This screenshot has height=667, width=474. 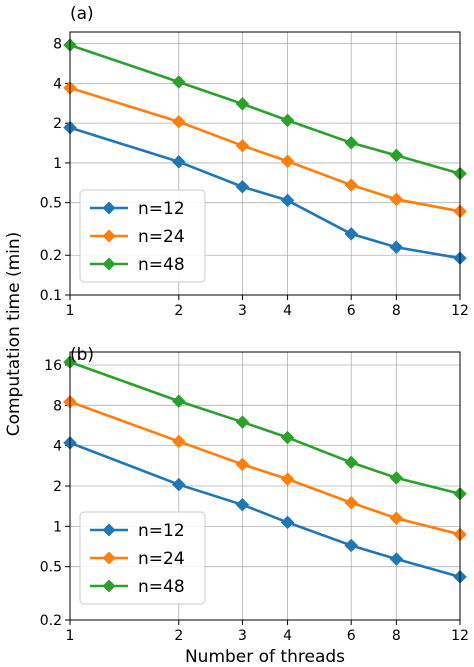 I want to click on x-axis-label: Number of threads, so click(x=265, y=657).